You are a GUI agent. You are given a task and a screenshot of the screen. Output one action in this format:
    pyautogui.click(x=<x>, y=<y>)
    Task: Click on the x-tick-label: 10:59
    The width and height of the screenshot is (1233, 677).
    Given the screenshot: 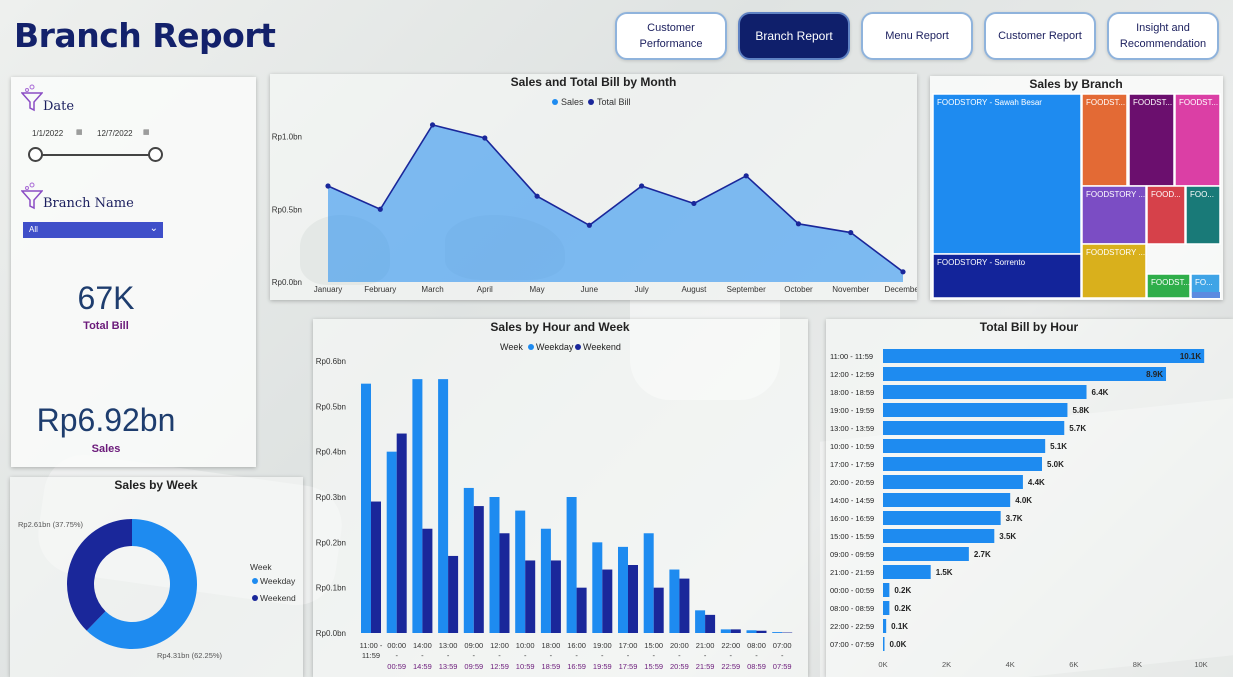 What is the action you would take?
    pyautogui.click(x=525, y=666)
    